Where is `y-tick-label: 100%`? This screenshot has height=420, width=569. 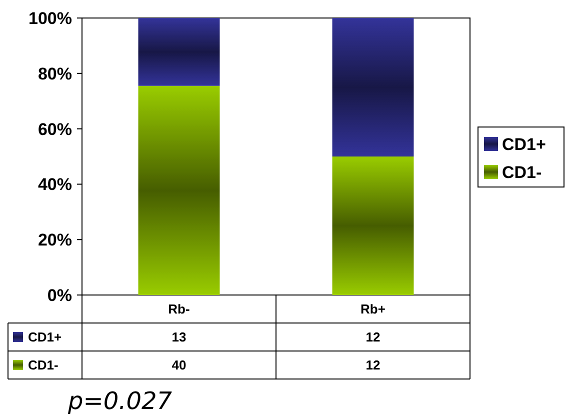
y-tick-label: 100% is located at coordinates (50, 18).